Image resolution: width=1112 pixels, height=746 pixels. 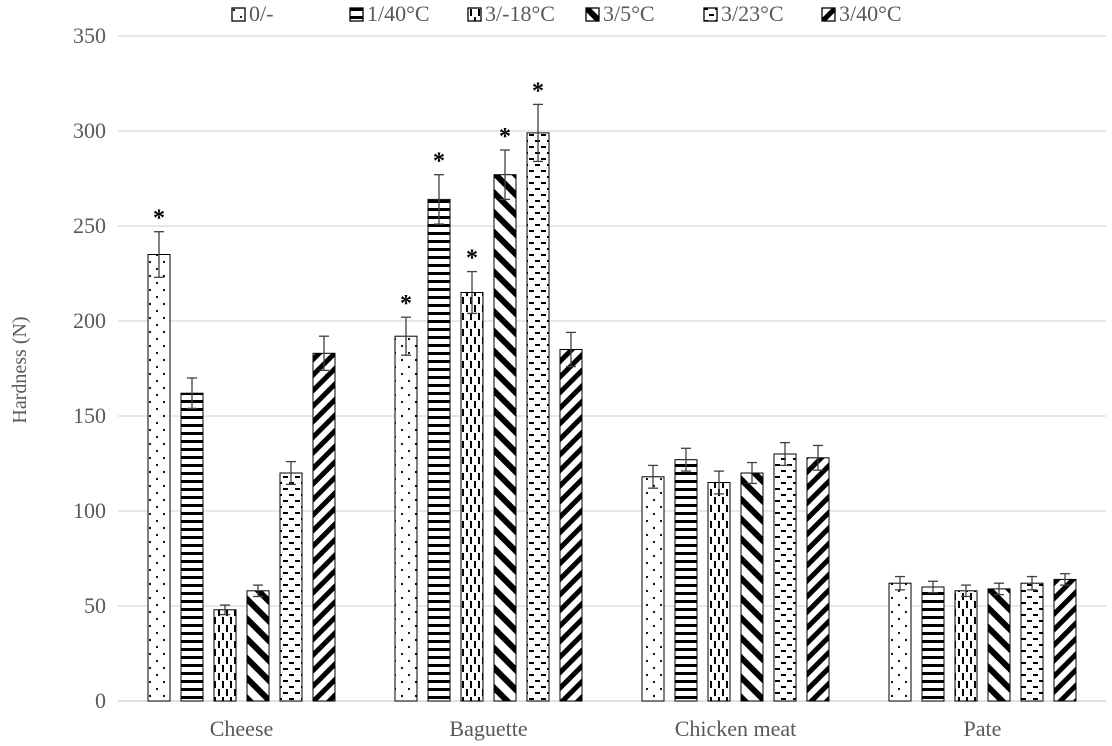 What do you see at coordinates (89, 320) in the screenshot?
I see `y-tick-label: 200` at bounding box center [89, 320].